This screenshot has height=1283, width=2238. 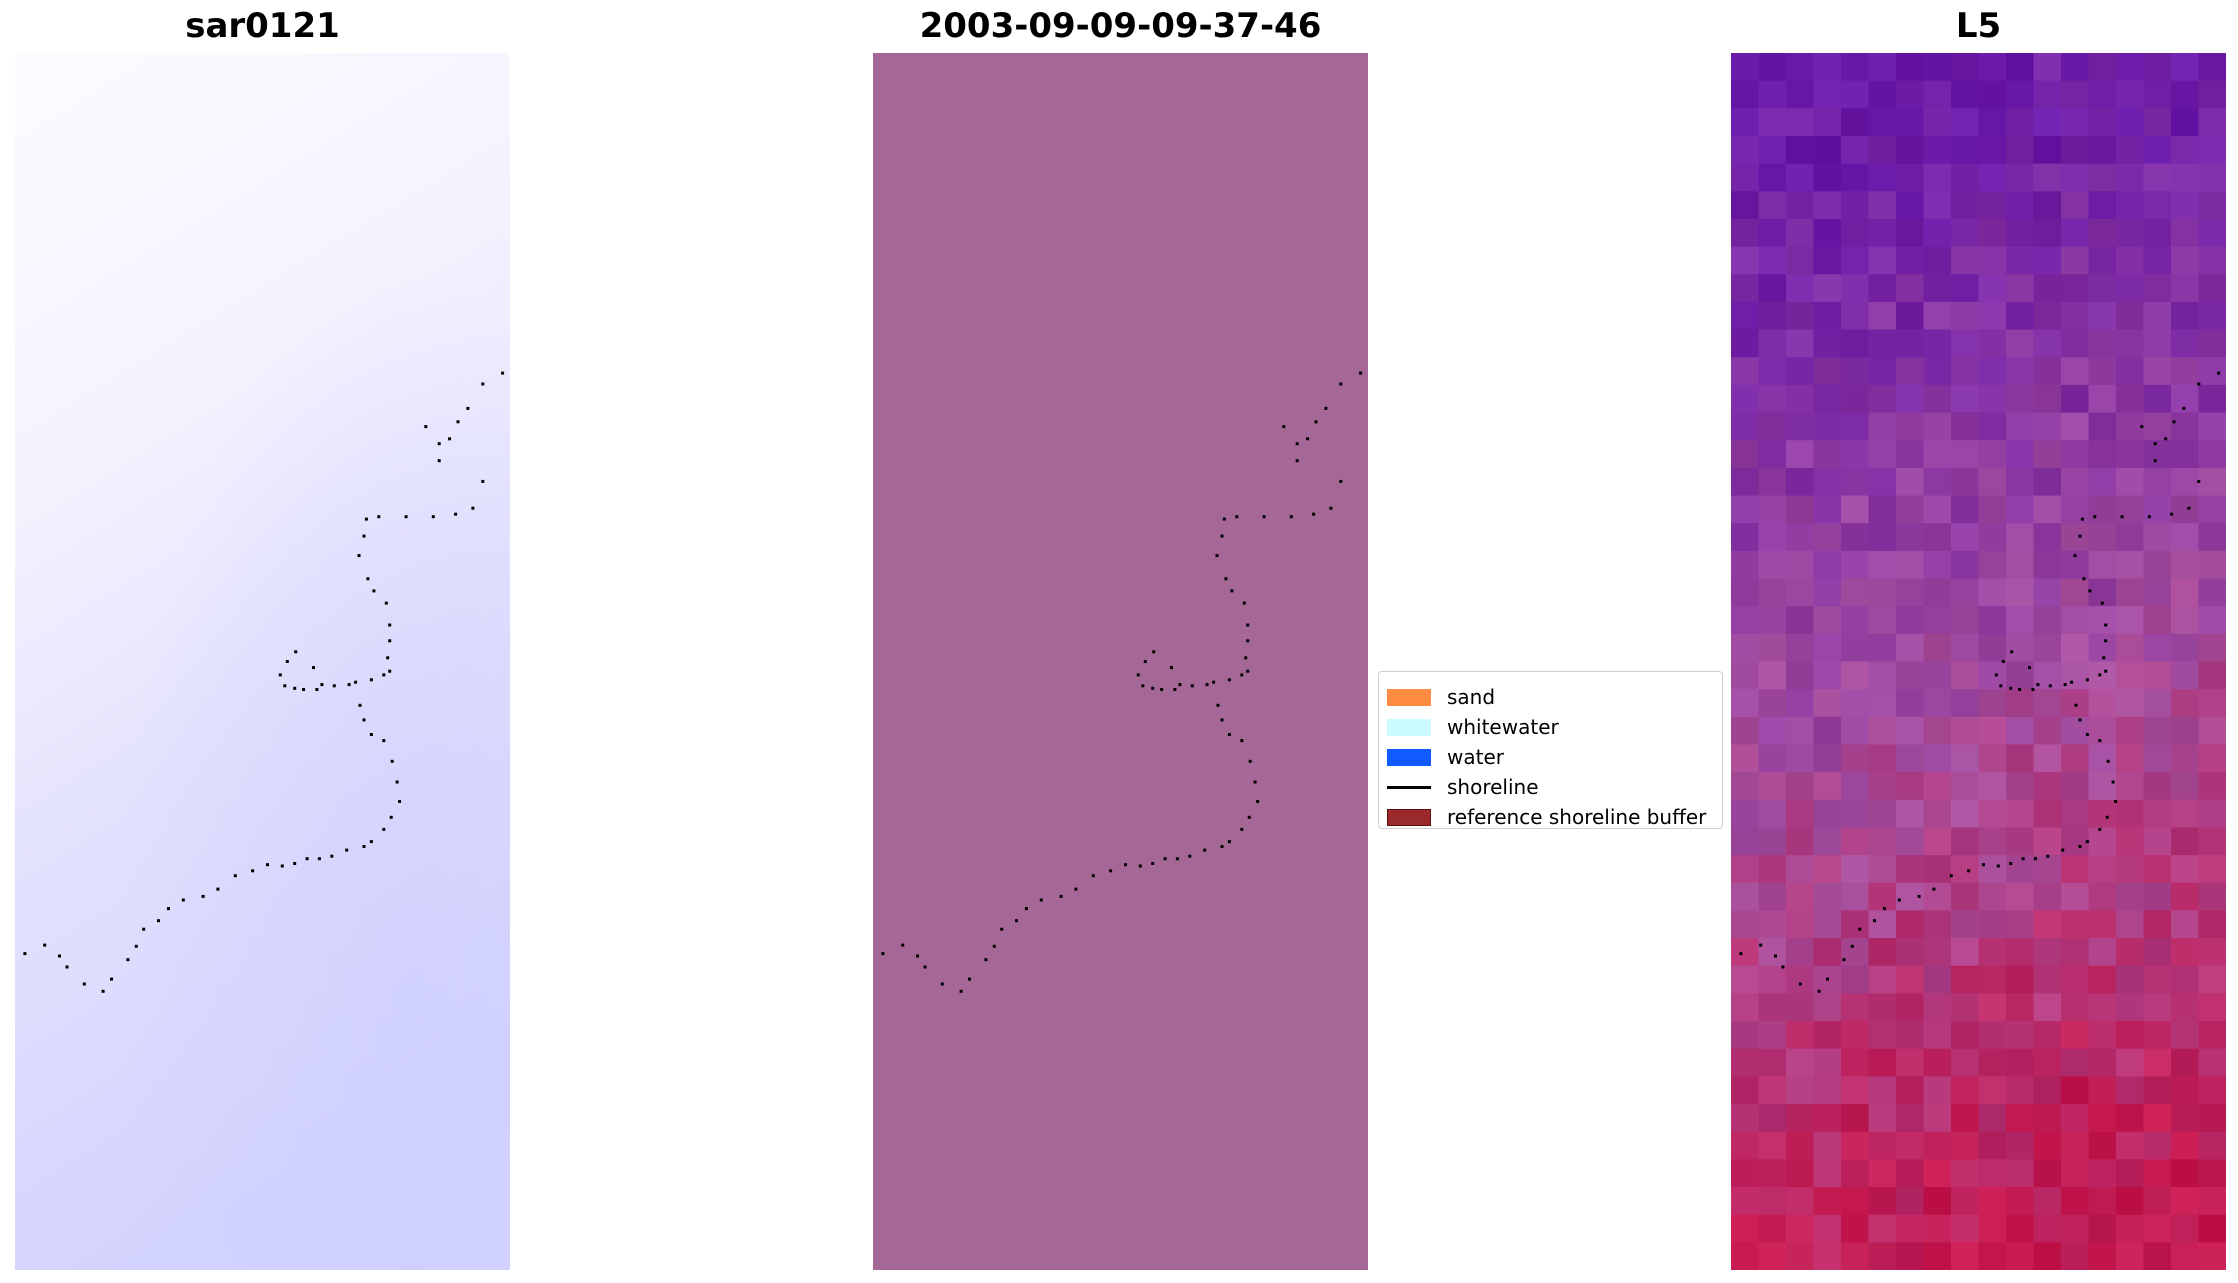 I want to click on legend-label-reference-buffer: reference shoreline buffer, so click(x=1577, y=817).